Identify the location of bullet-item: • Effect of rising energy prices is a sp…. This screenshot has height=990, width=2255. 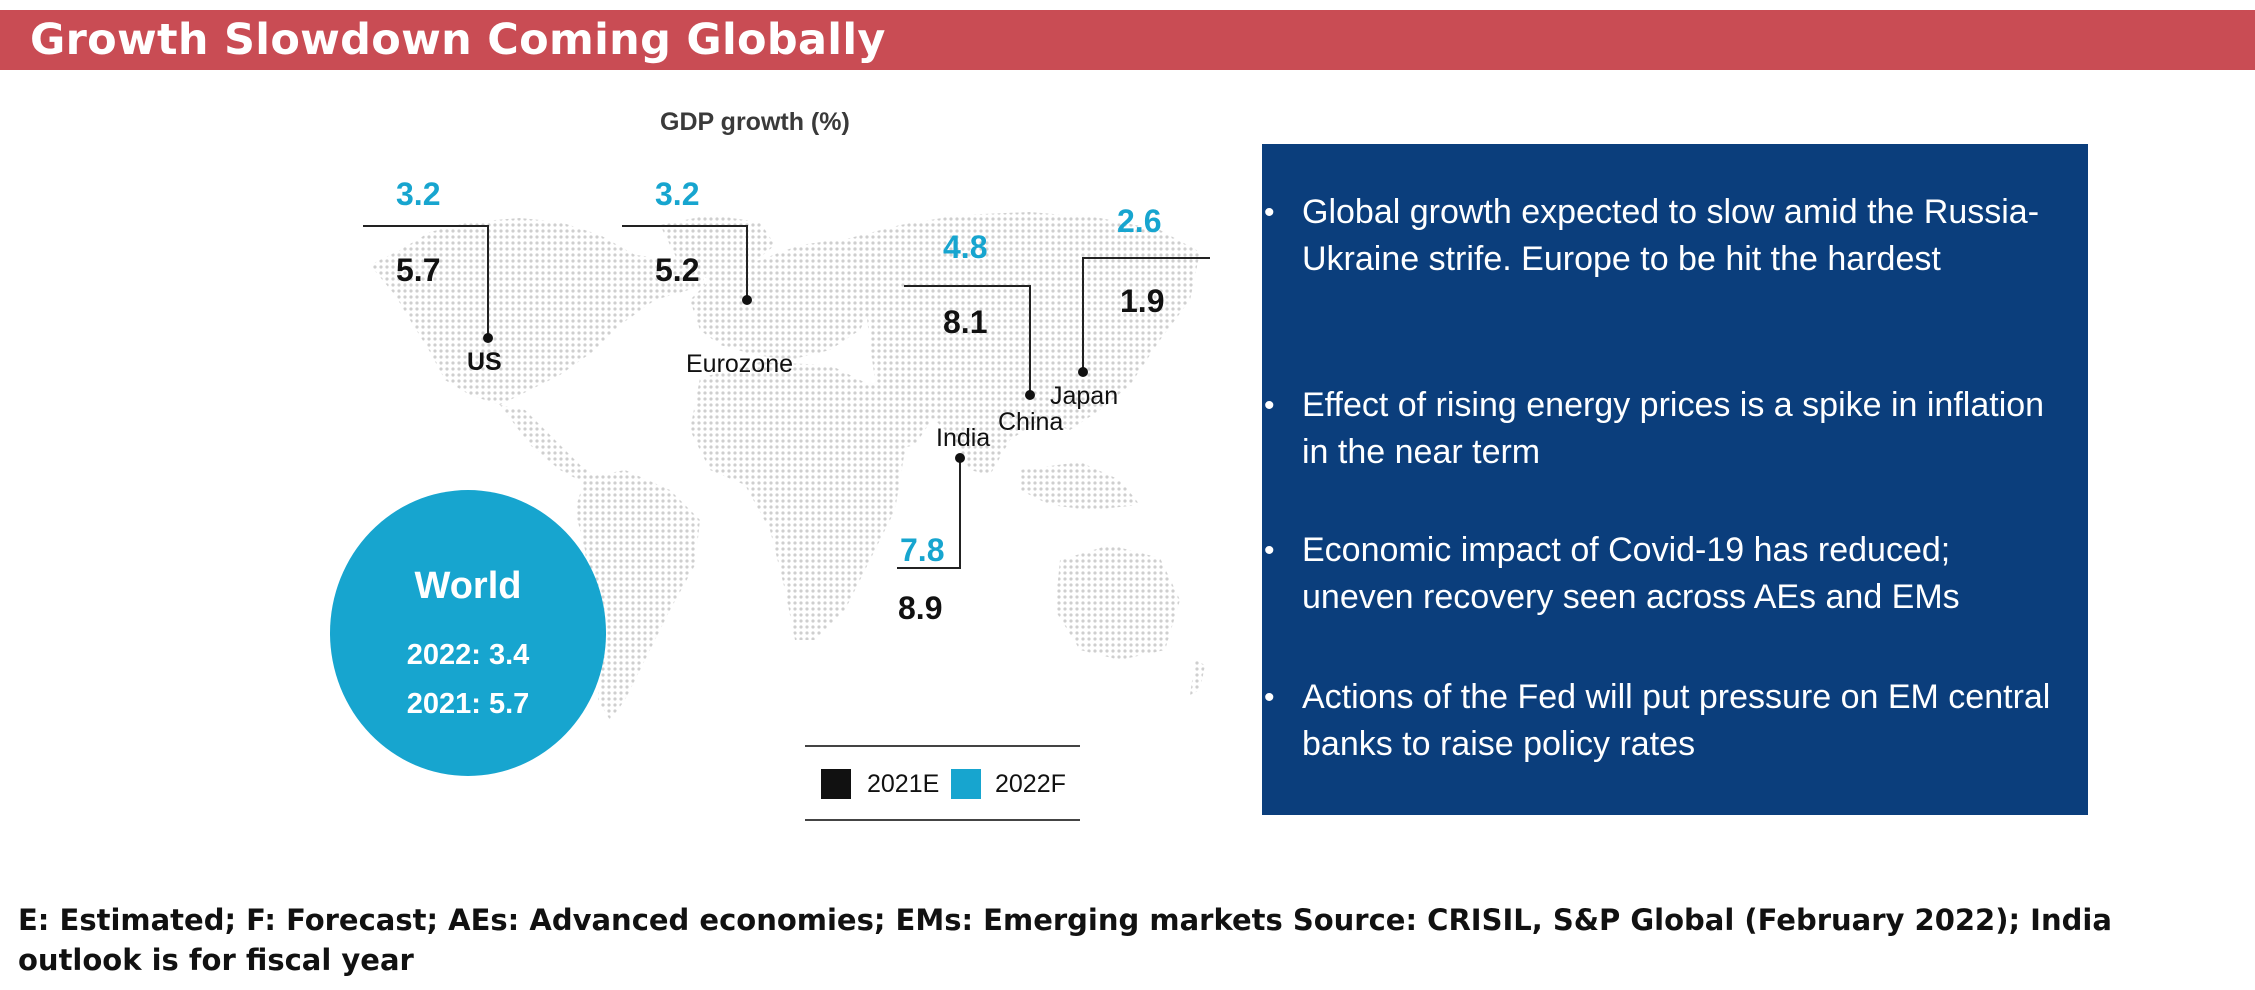
(1663, 429).